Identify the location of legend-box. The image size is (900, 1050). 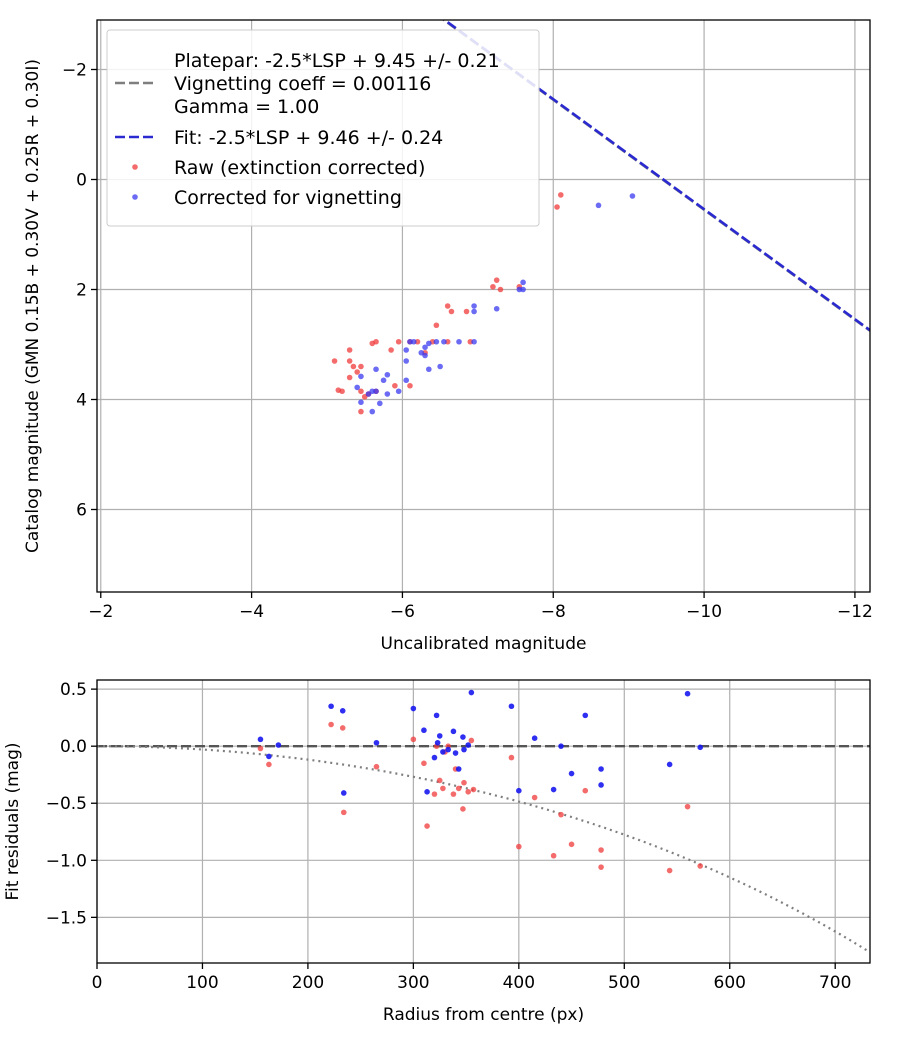
(323, 128).